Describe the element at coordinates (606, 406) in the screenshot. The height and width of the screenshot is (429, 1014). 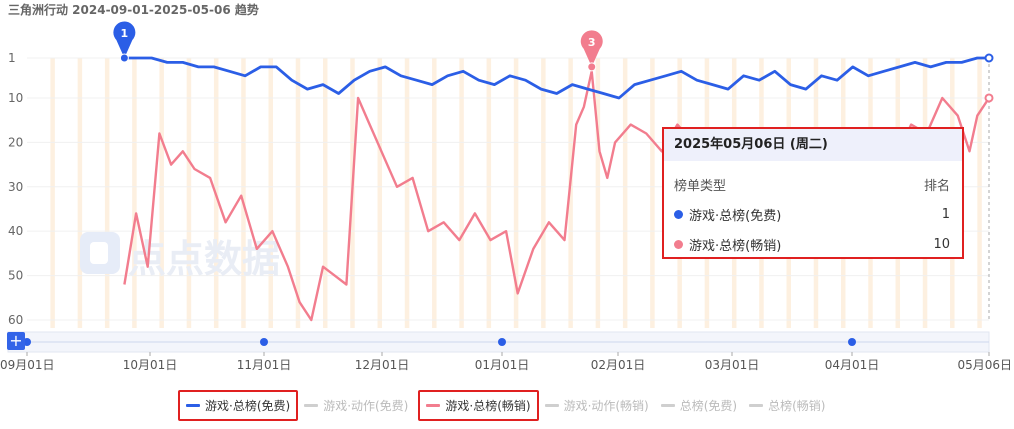
I see `legend-label: 游戏·动作(畅销)` at that location.